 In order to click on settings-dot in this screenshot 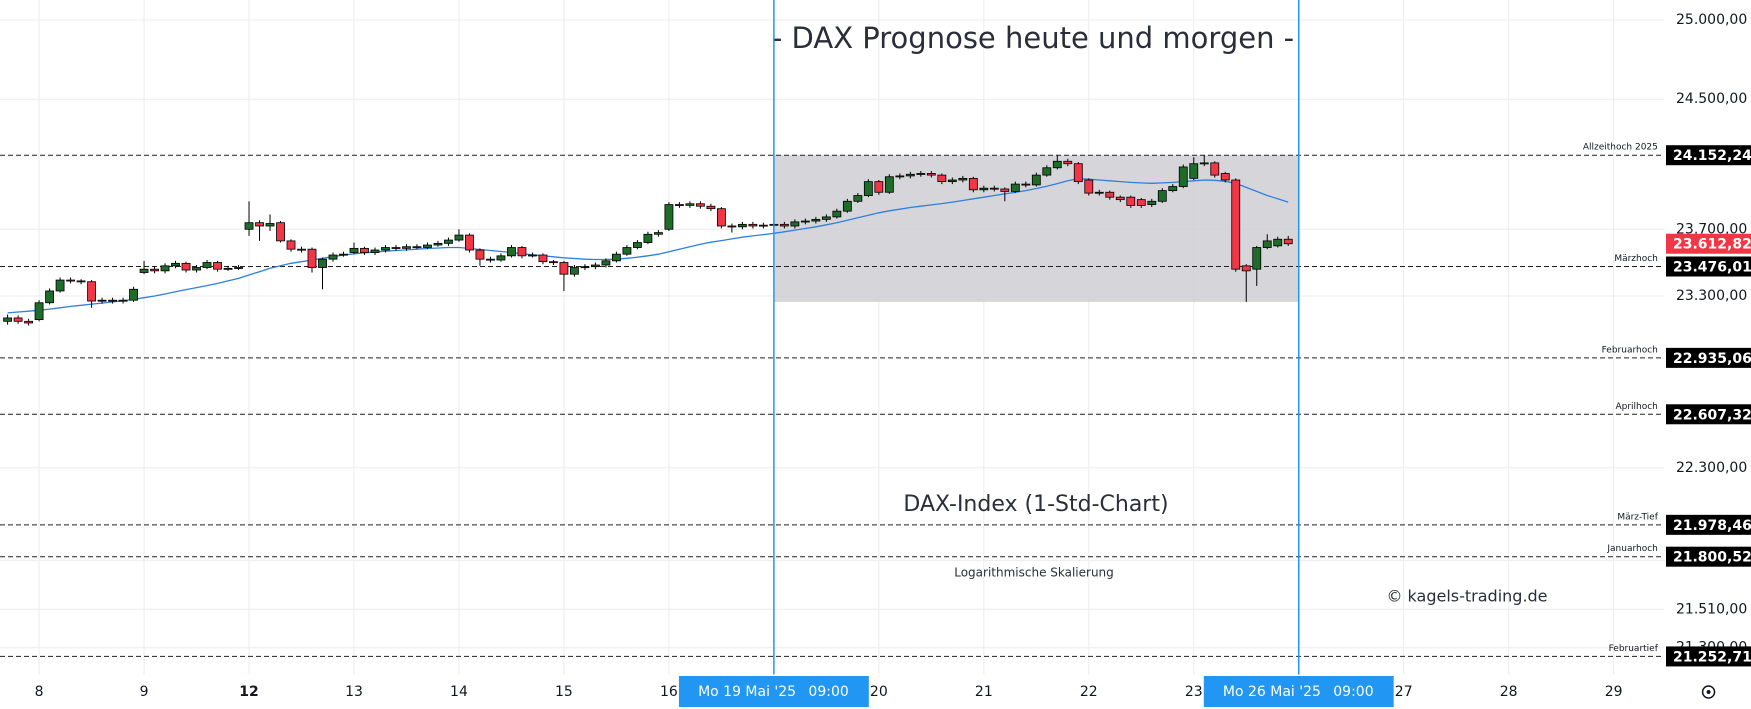, I will do `click(1708, 692)`.